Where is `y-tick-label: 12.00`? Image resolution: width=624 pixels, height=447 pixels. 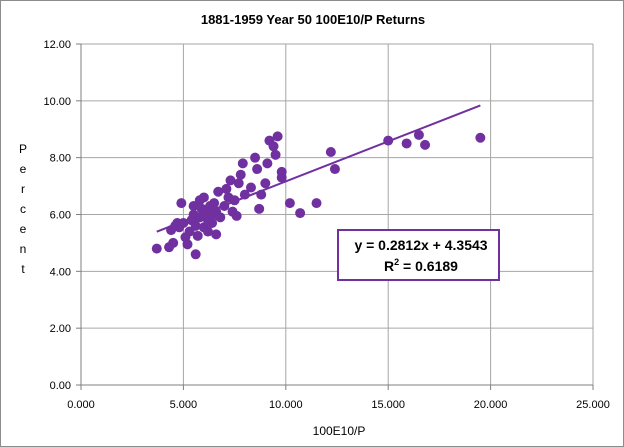
y-tick-label: 12.00 is located at coordinates (57, 45).